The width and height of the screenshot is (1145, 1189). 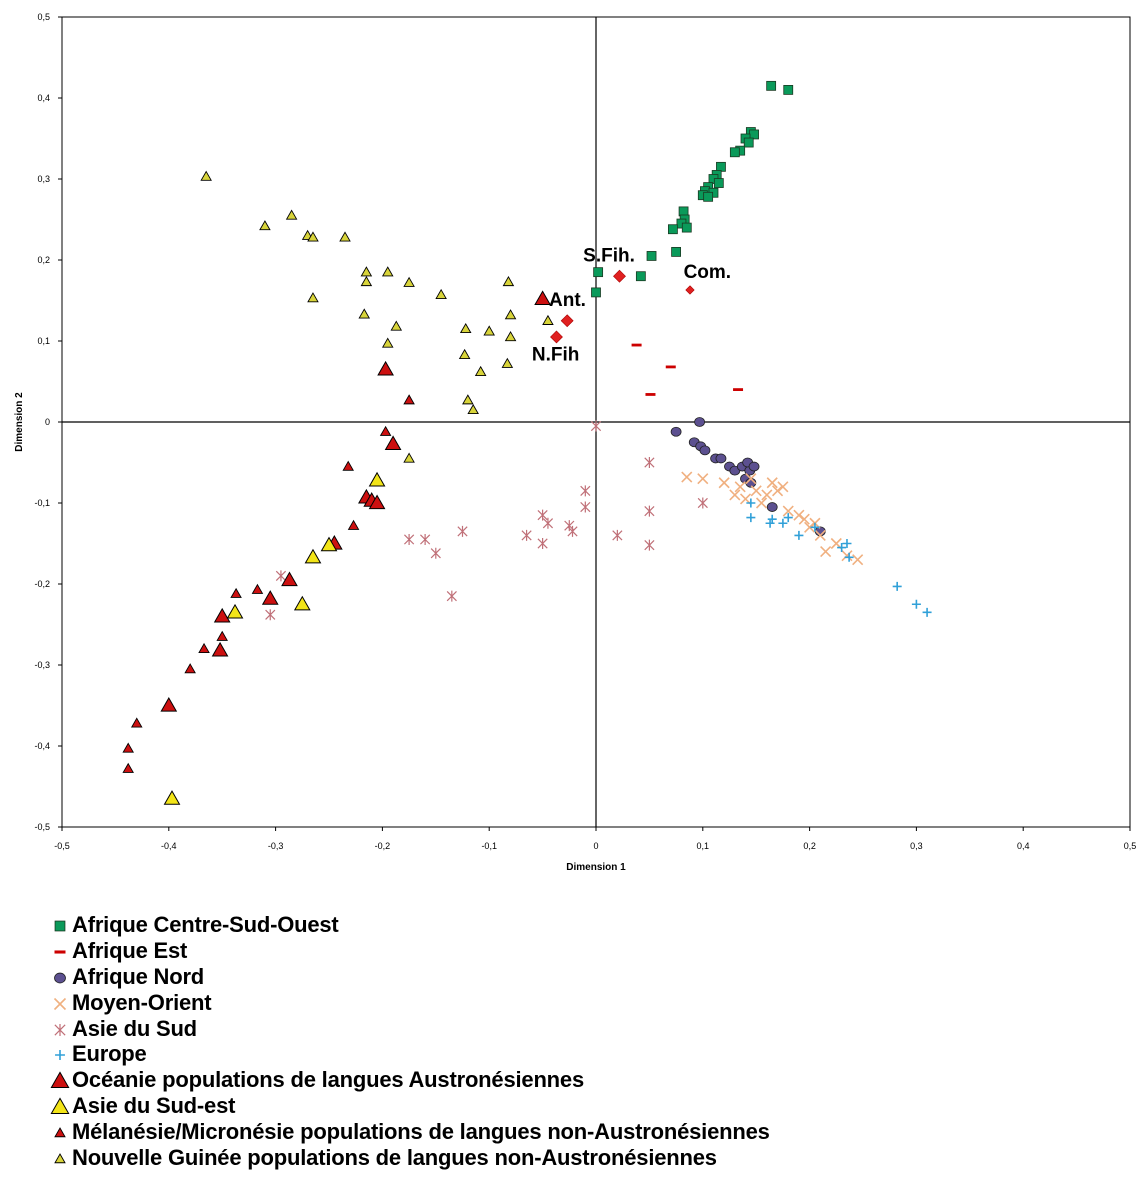 I want to click on y-tick-label: -0,4, so click(x=42, y=746).